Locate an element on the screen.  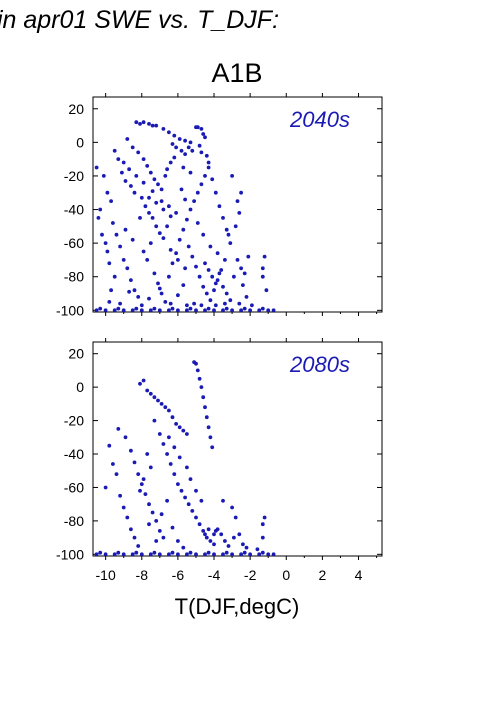
y-tick-label: -80 is located at coordinates (74, 521).